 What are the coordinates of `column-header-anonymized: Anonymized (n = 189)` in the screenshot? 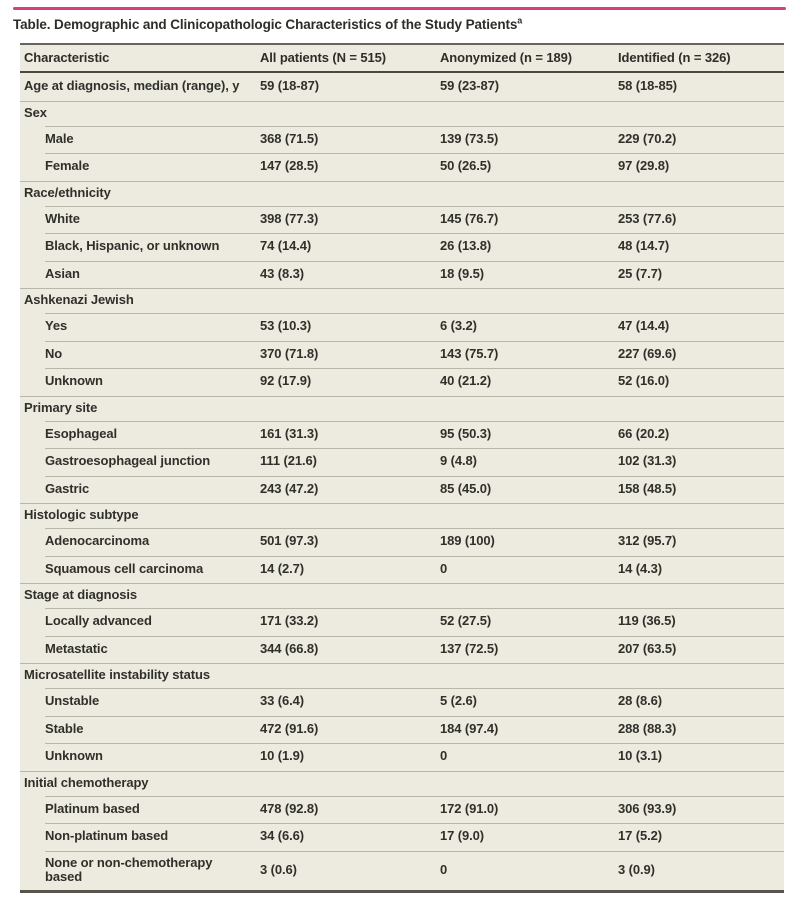 It's located at (506, 57).